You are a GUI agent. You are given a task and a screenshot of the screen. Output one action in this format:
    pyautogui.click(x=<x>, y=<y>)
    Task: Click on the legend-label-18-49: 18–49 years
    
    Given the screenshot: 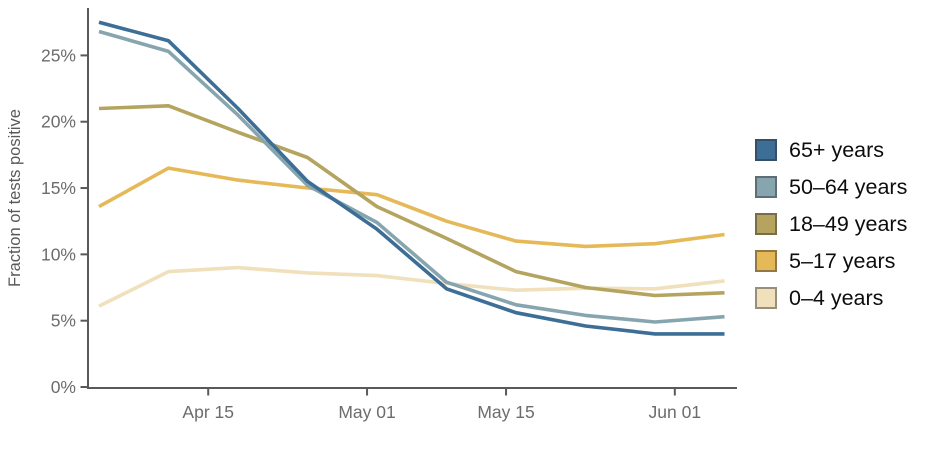 What is the action you would take?
    pyautogui.click(x=848, y=224)
    